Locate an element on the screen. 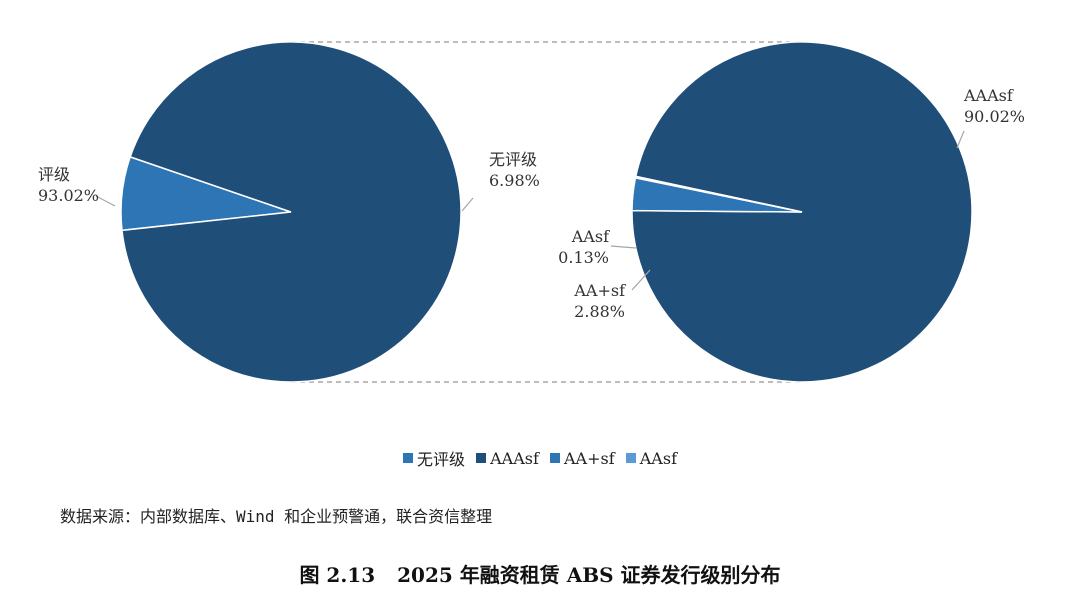 Image resolution: width=1080 pixels, height=594 pixels. figure-number: 图 2.13 is located at coordinates (337, 575).